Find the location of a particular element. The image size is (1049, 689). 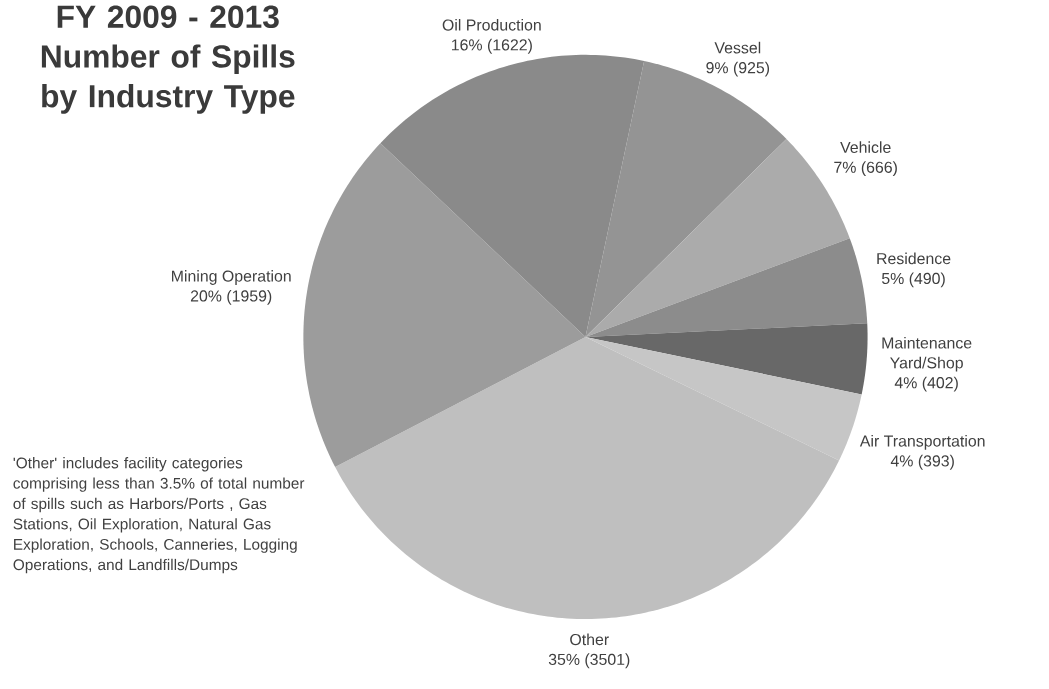

slice-label: Mining Operation is located at coordinates (231, 277).